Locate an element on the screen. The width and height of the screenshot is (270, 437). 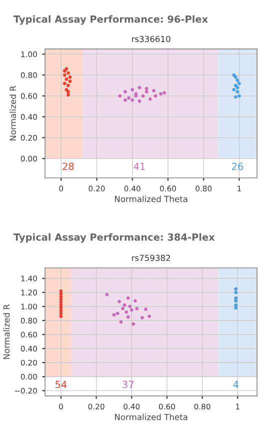
annotation: 54 is located at coordinates (61, 384).